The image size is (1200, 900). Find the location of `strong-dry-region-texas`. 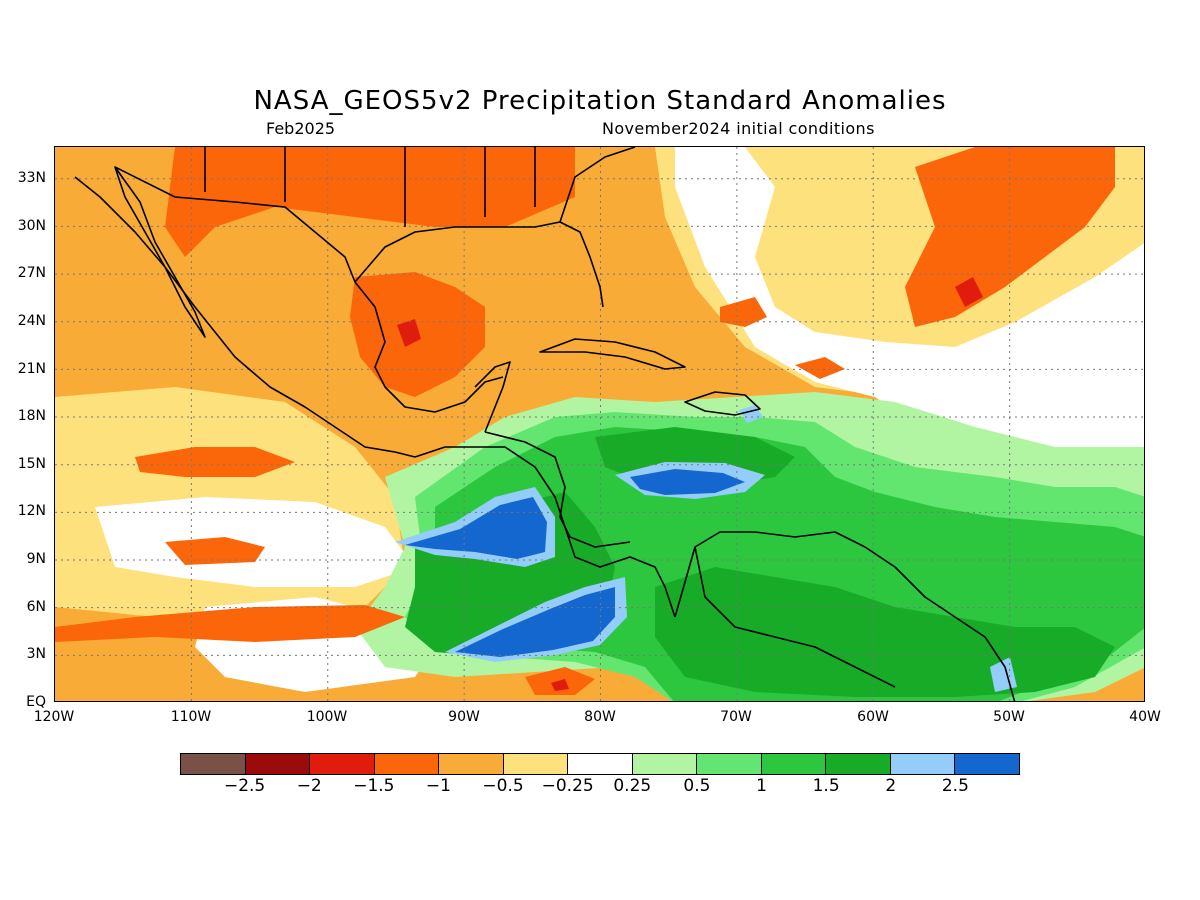

strong-dry-region-texas is located at coordinates (409, 333).